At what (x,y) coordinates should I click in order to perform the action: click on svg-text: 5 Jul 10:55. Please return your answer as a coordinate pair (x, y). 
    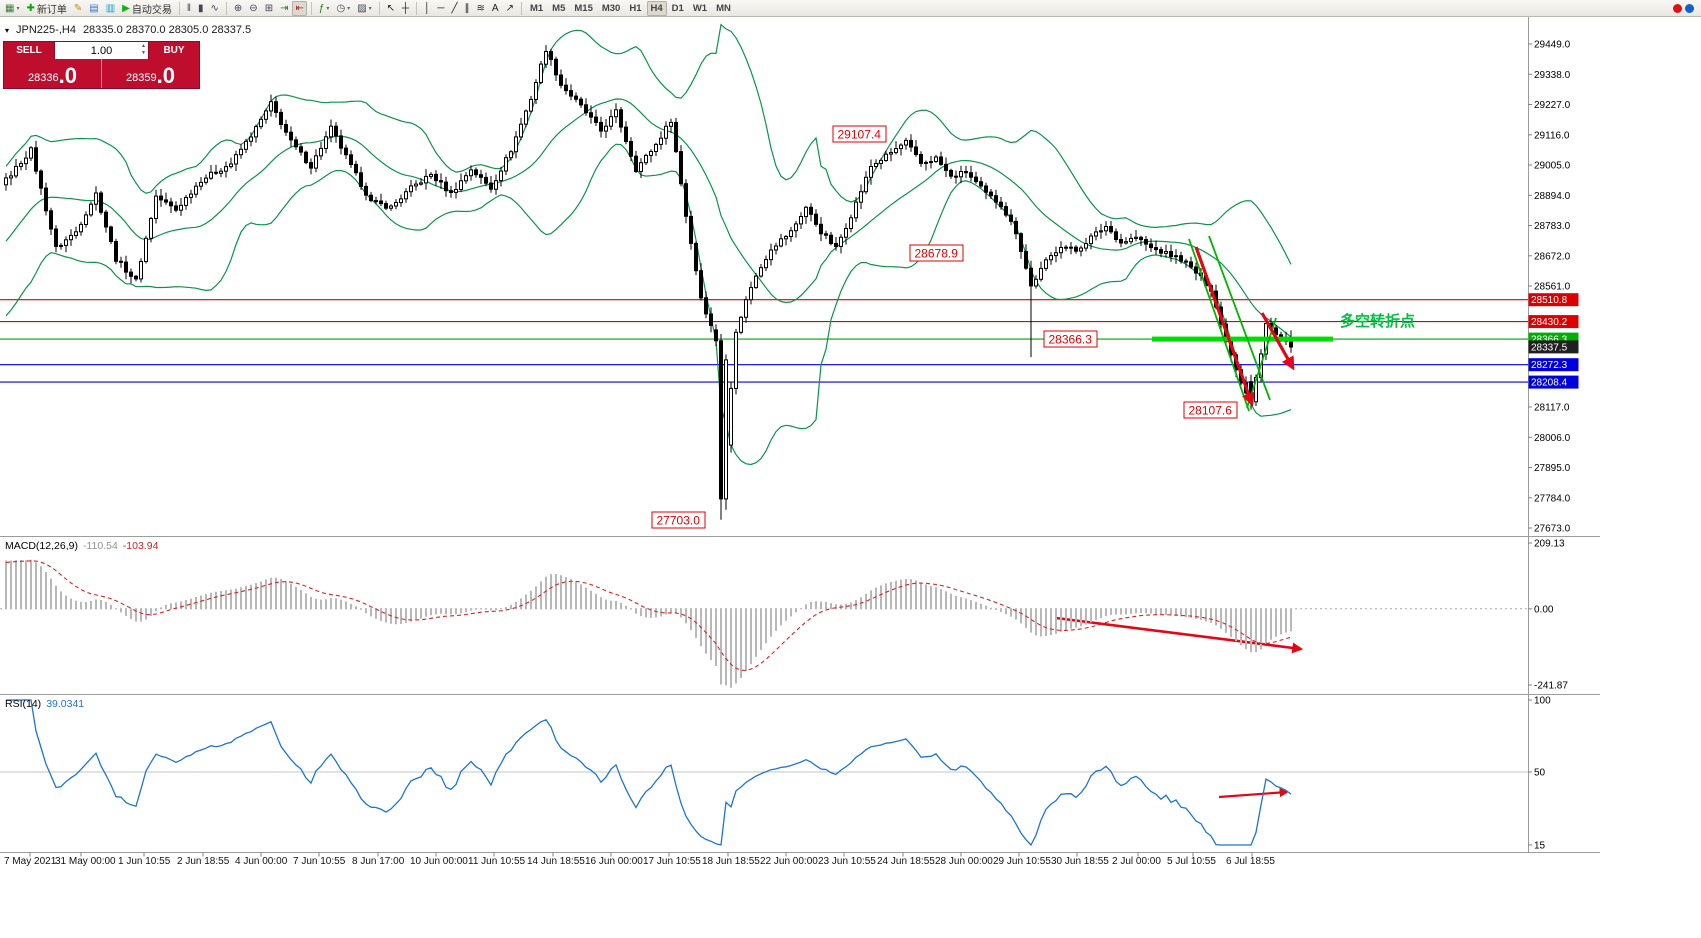
    Looking at the image, I should click on (1191, 861).